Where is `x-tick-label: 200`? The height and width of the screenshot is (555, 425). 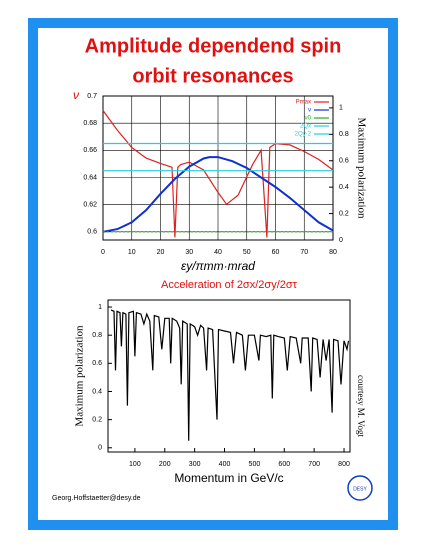 x-tick-label: 200 is located at coordinates (165, 464).